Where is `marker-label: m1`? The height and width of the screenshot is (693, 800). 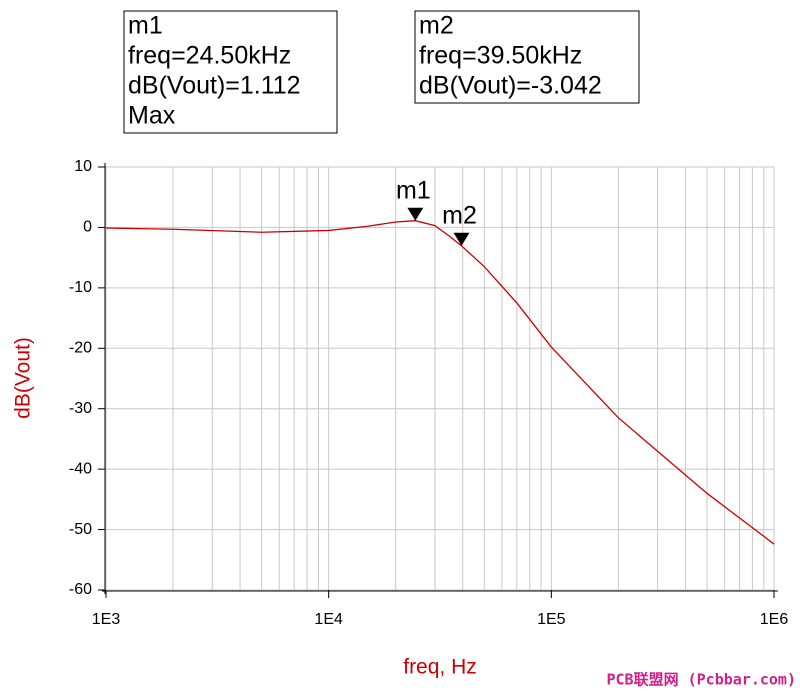
marker-label: m1 is located at coordinates (413, 190).